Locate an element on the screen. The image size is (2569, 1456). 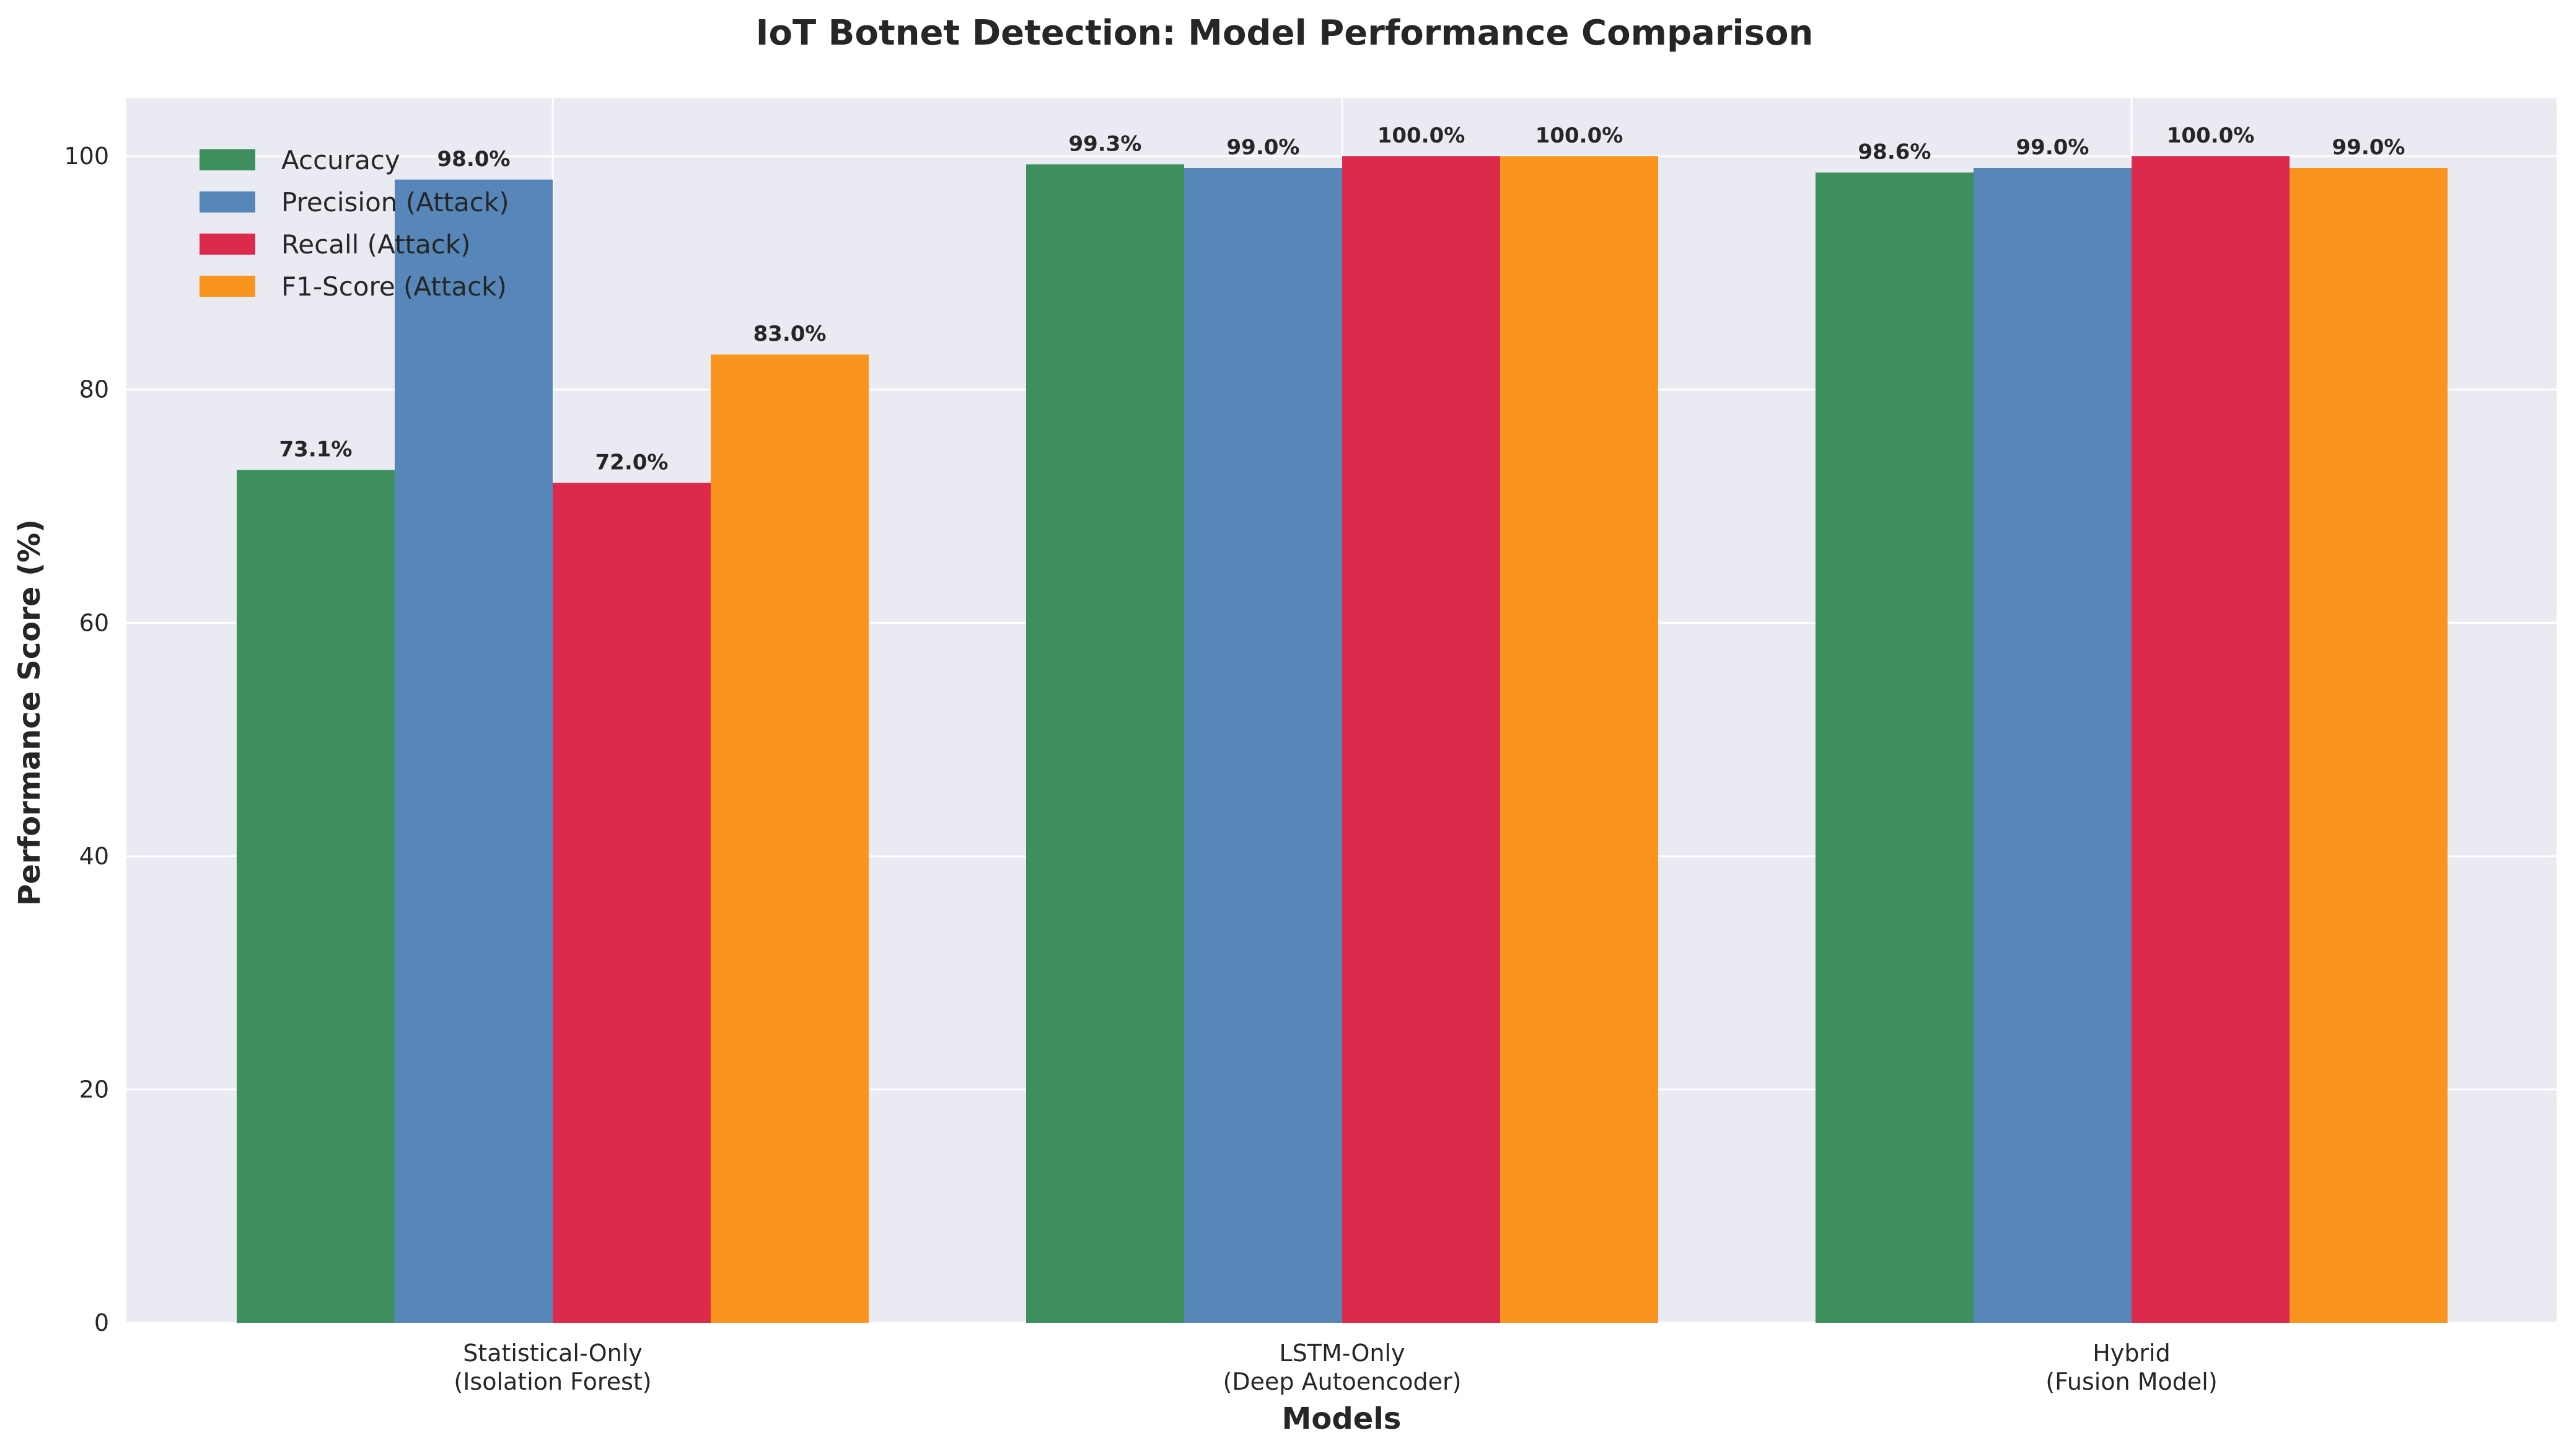
legend-label: Recall (Attack) is located at coordinates (376, 244).